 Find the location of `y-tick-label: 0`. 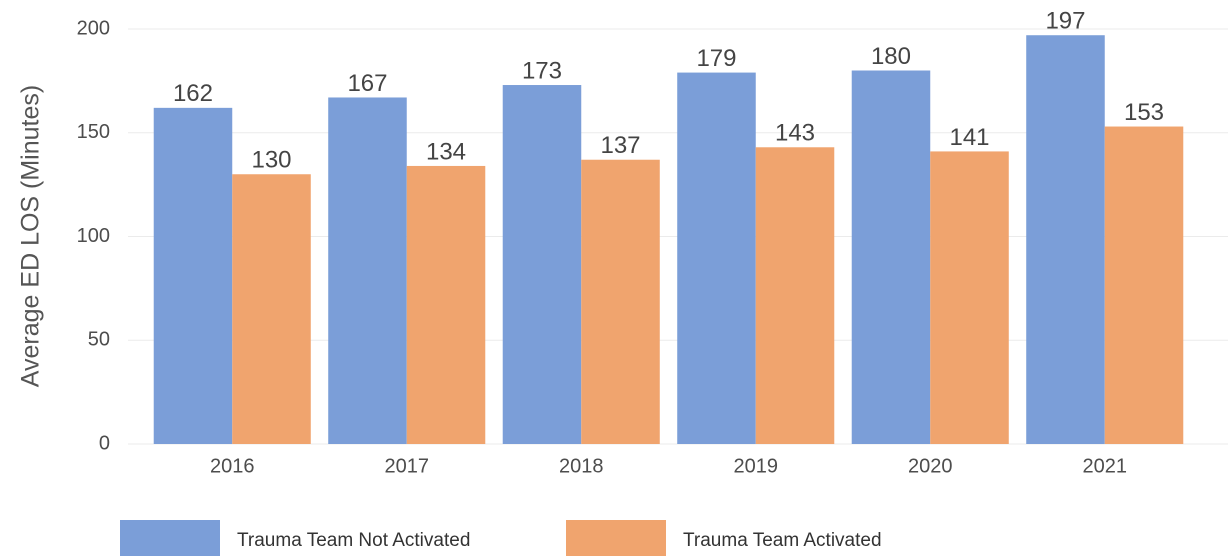

y-tick-label: 0 is located at coordinates (104, 443).